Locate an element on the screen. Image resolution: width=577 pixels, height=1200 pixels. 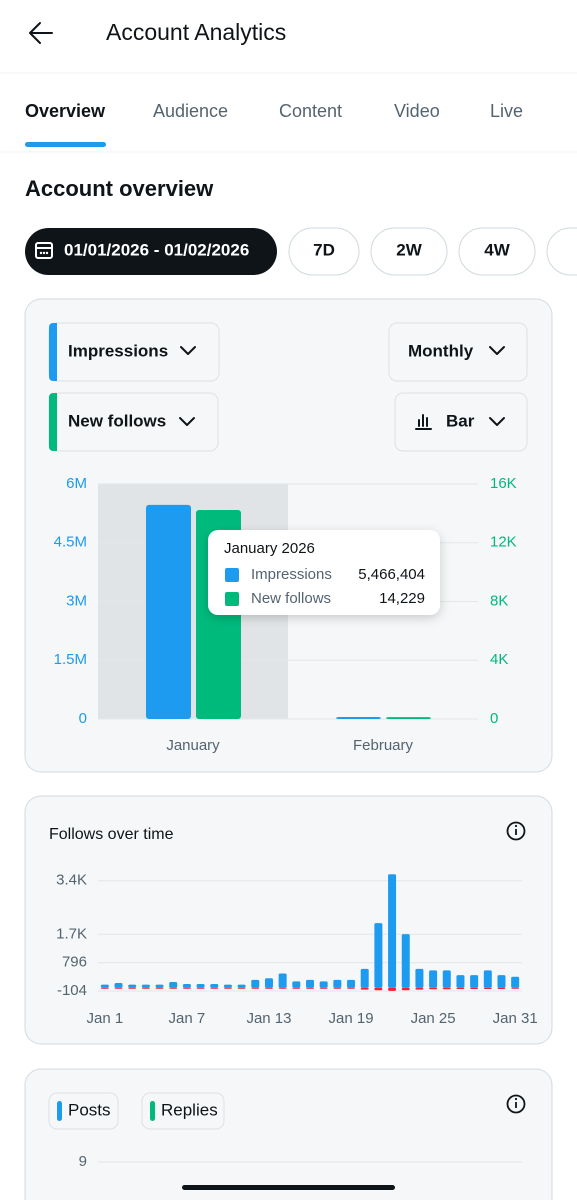
tab: Video is located at coordinates (417, 111).